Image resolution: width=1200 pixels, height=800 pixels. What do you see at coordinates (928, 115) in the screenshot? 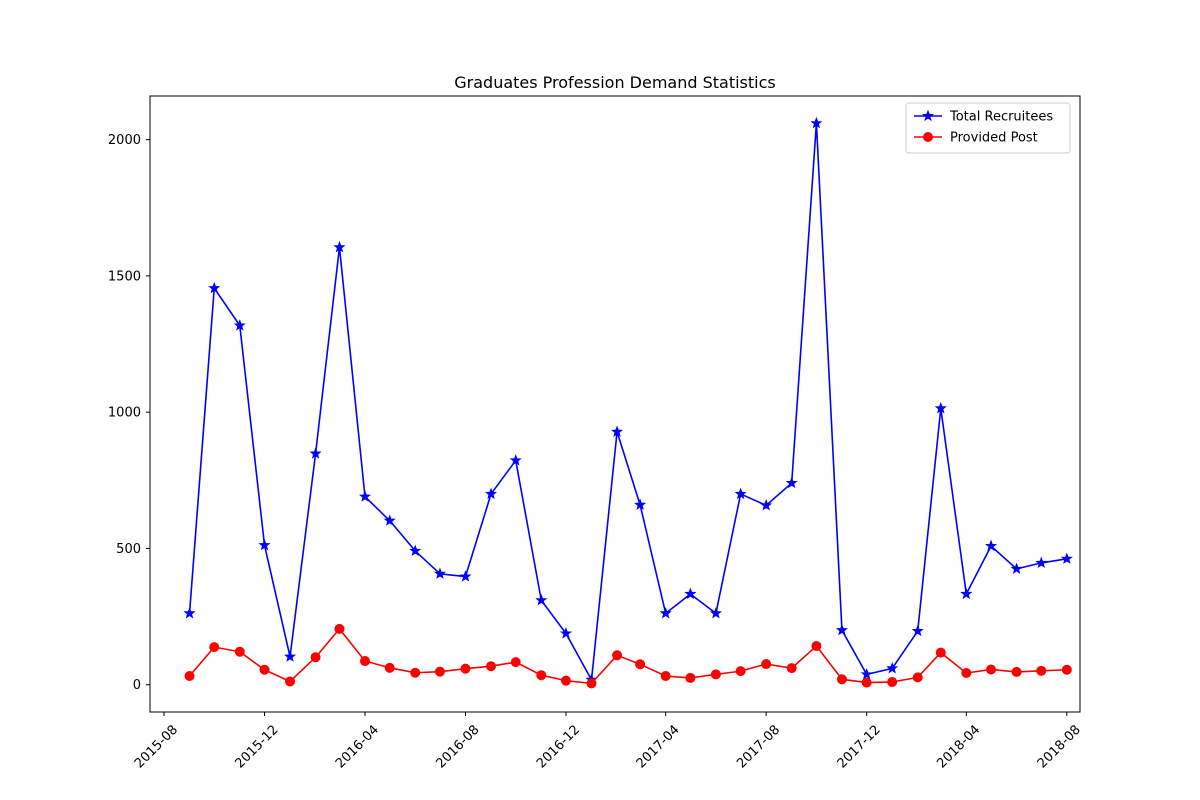
I see `legend-marker-total-recruitees` at bounding box center [928, 115].